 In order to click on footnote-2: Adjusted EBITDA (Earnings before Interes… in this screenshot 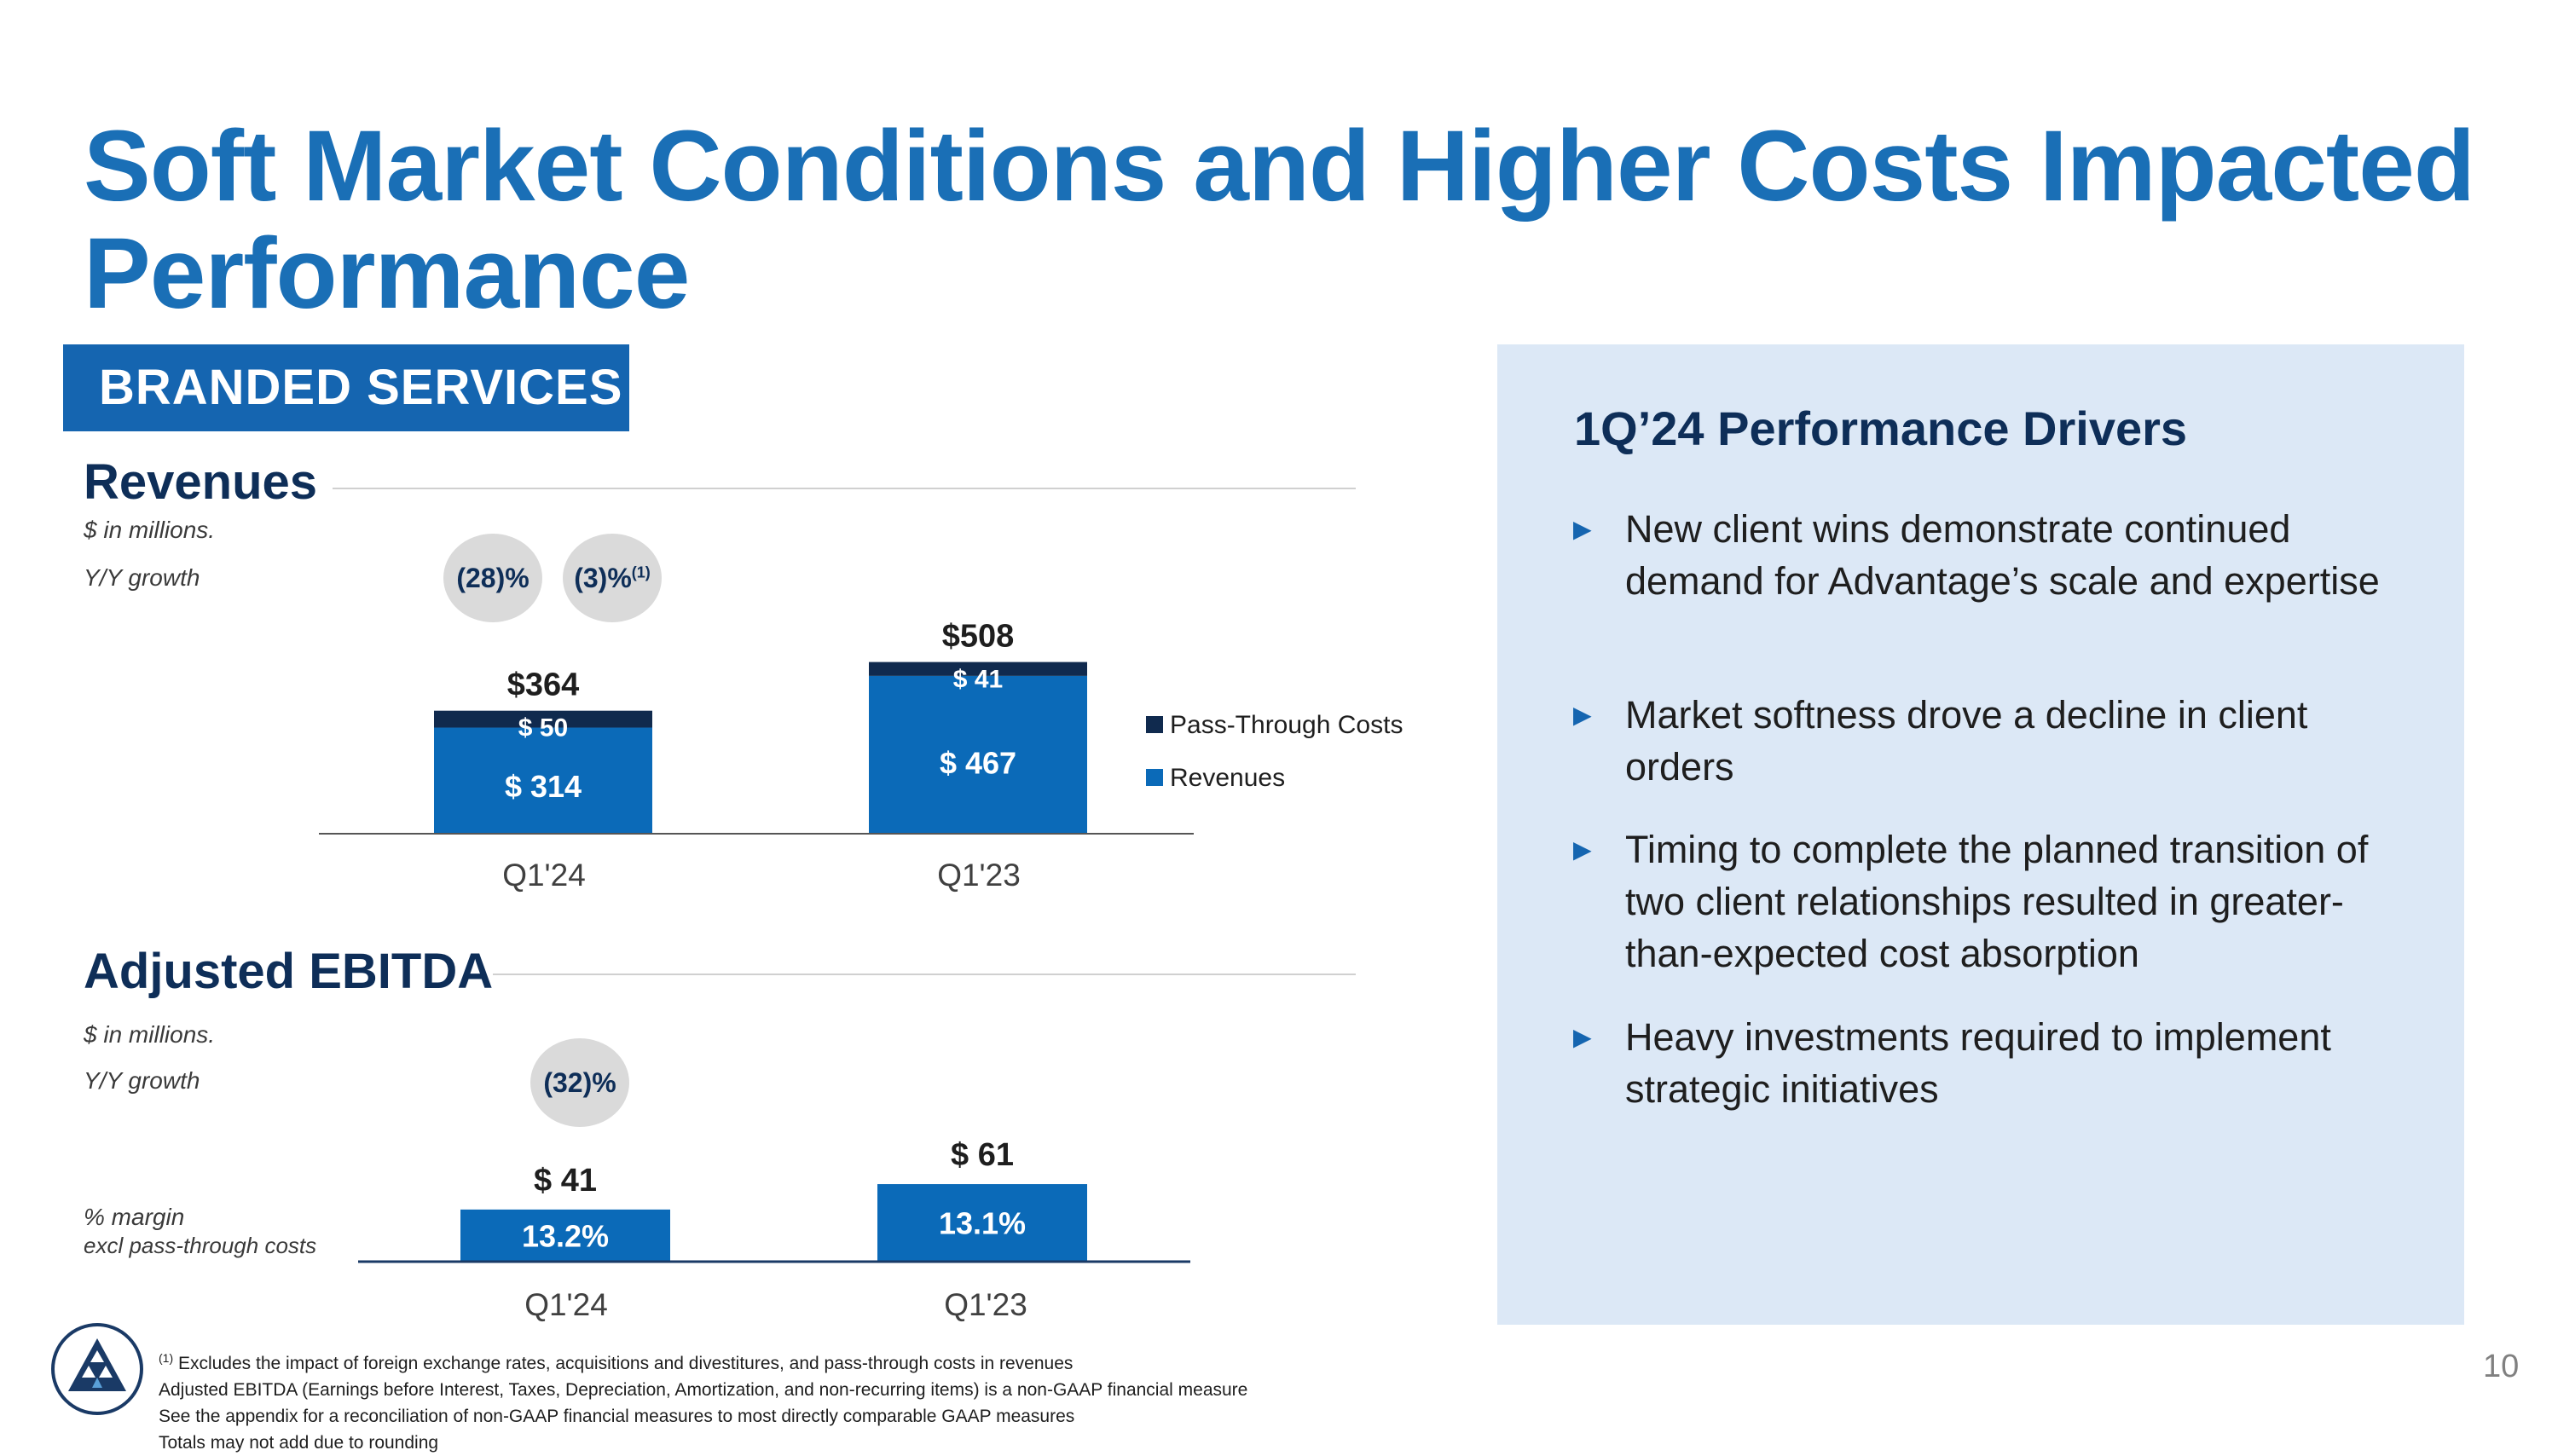, I will do `click(703, 1390)`.